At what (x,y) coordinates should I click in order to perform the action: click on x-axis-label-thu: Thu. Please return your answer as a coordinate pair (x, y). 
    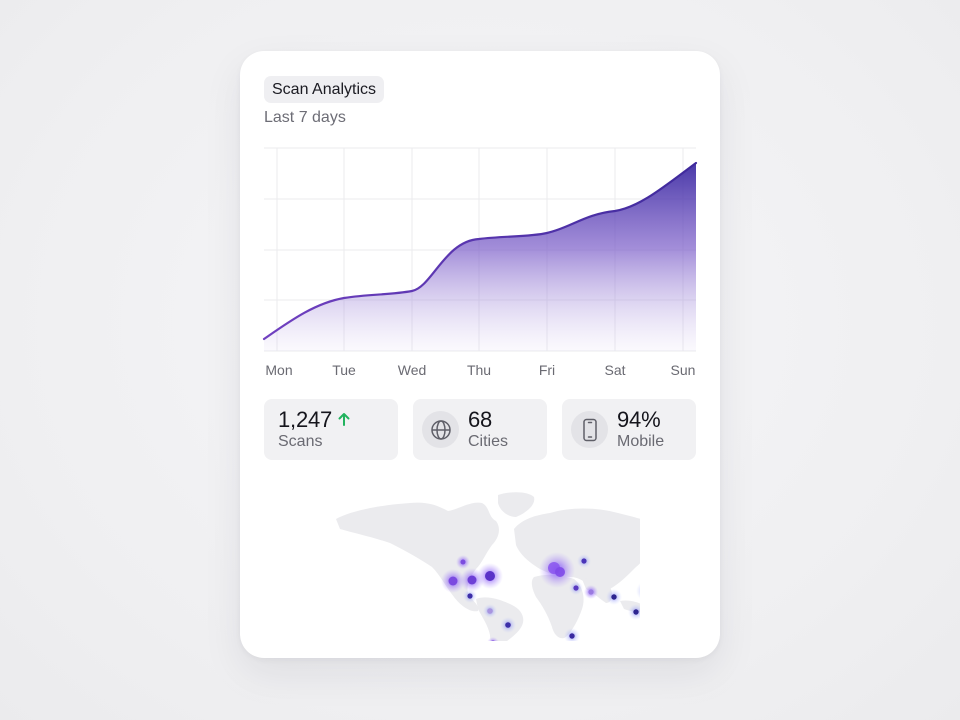
    Looking at the image, I should click on (479, 370).